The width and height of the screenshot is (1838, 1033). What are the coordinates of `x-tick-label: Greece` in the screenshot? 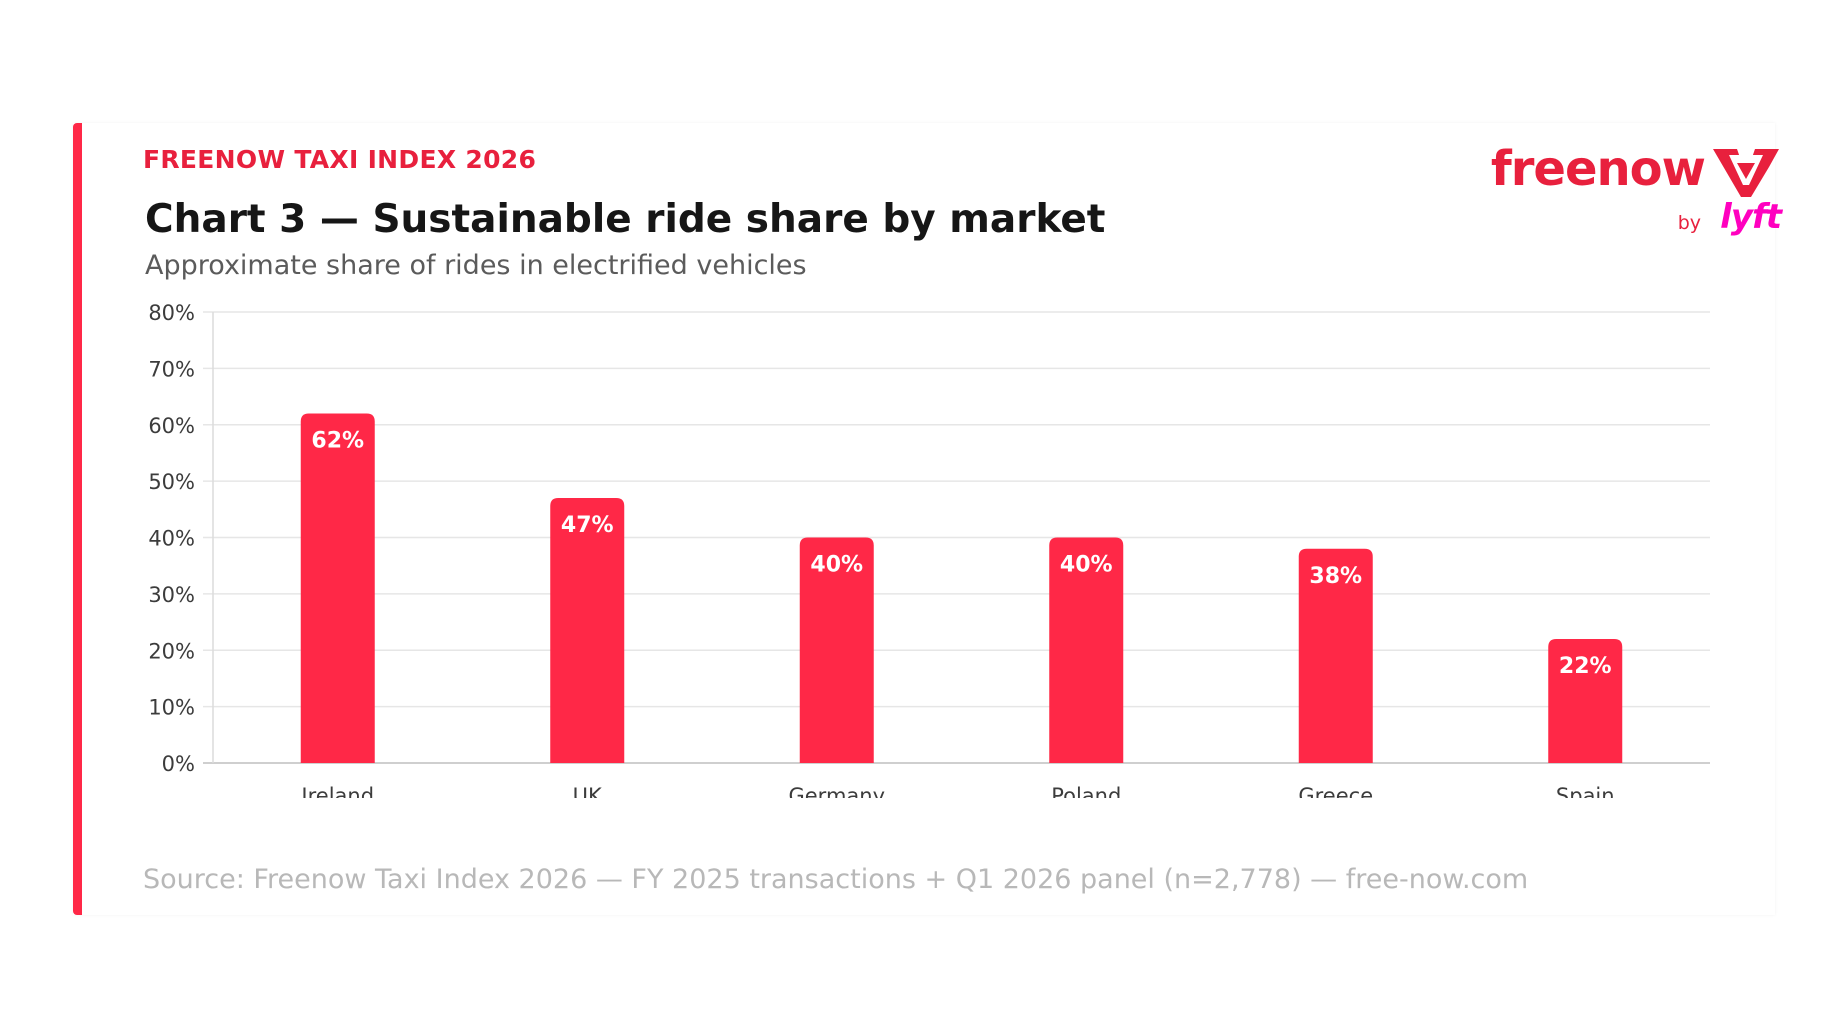 It's located at (1335, 791).